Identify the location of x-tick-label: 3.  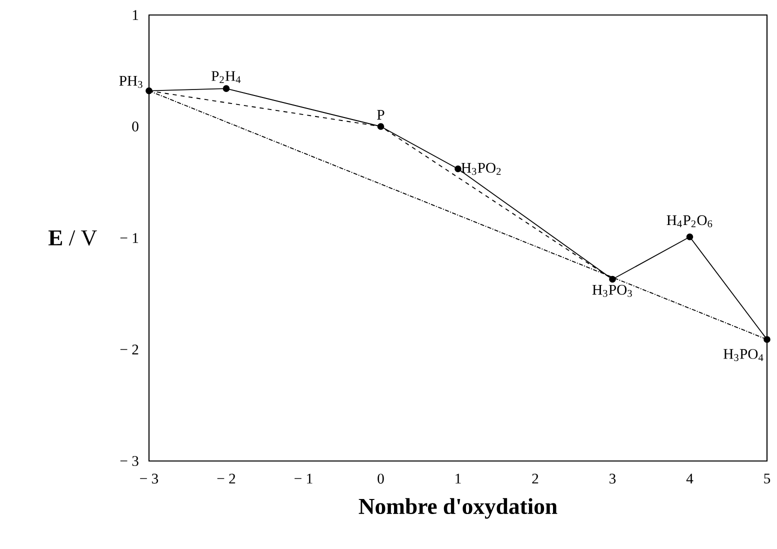
(613, 479).